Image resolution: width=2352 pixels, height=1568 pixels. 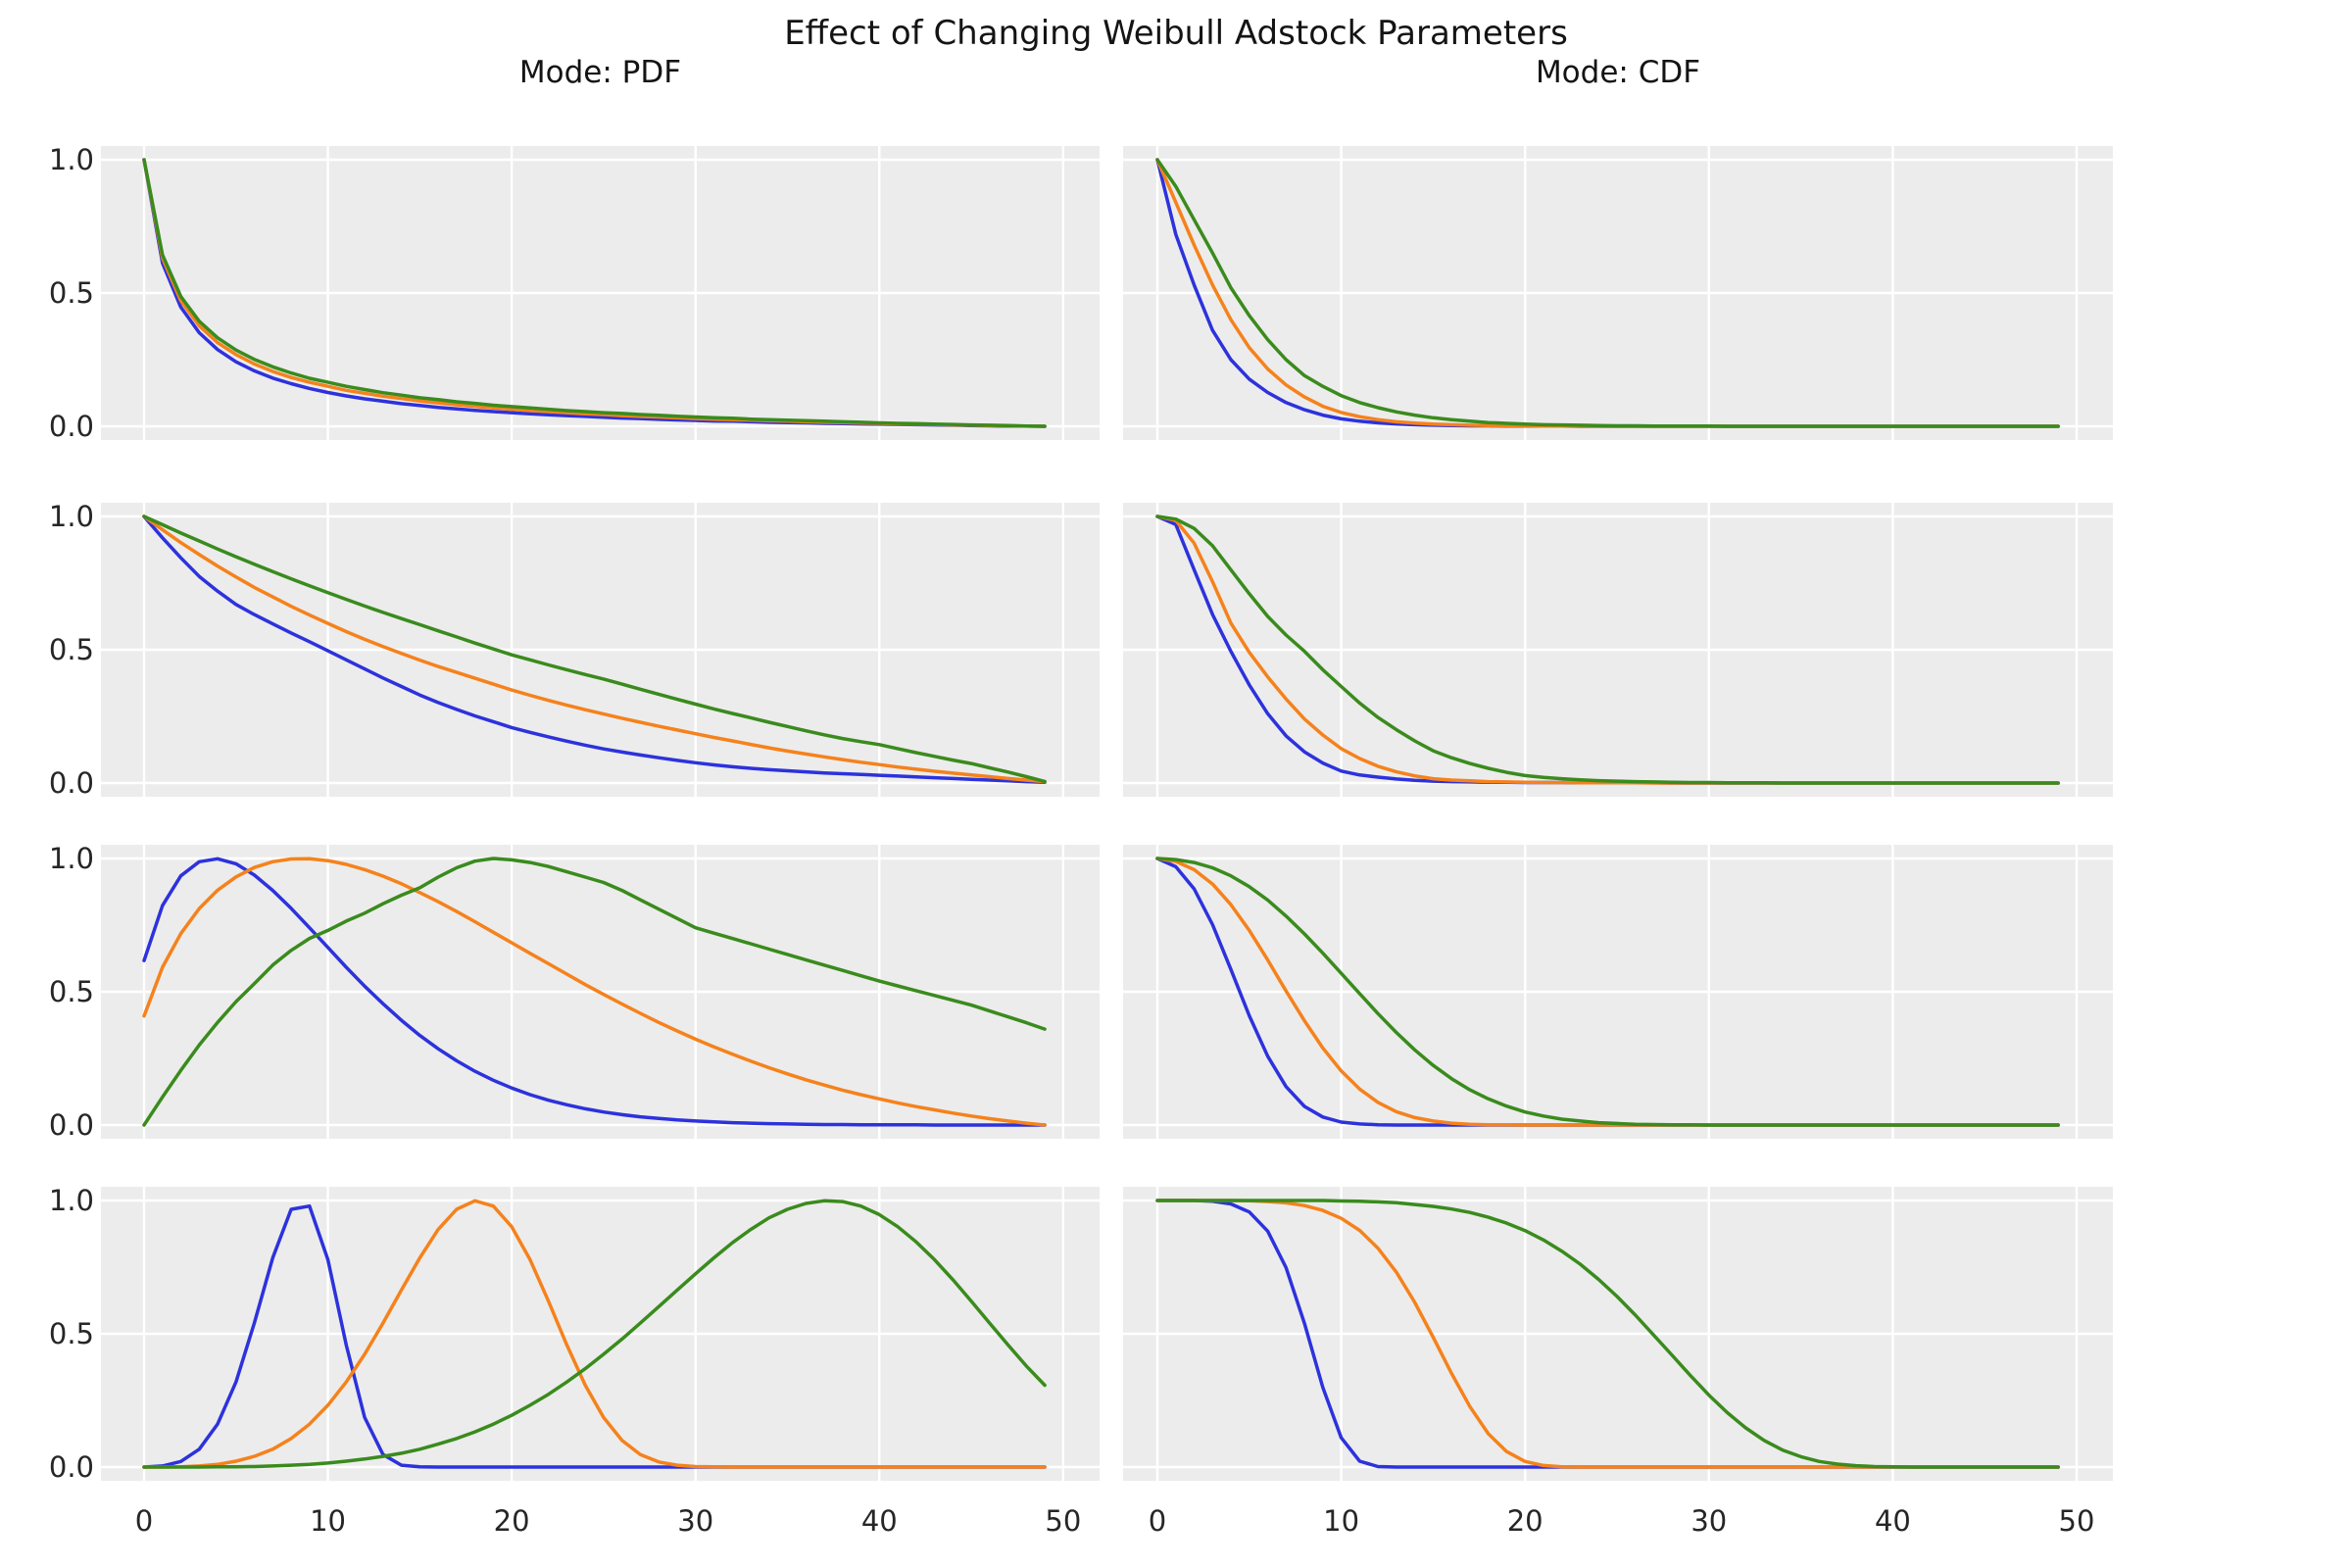 I want to click on y-tick-label-row2: 0.0, so click(x=71, y=783).